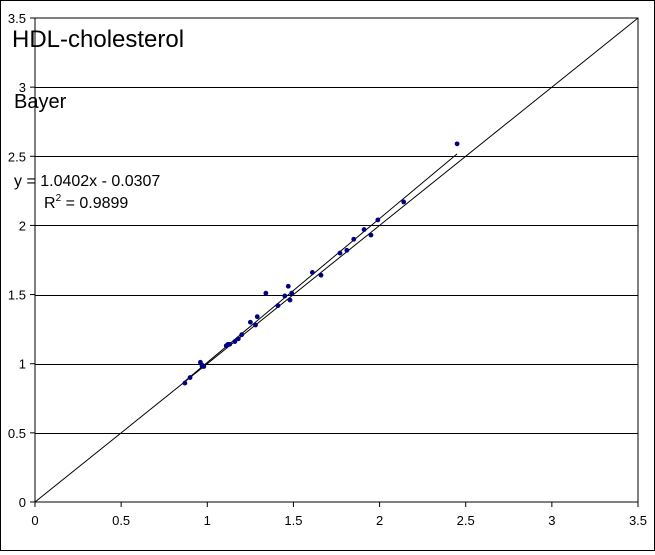 This screenshot has height=555, width=655. What do you see at coordinates (34, 520) in the screenshot?
I see `x-tick-label-0: 0` at bounding box center [34, 520].